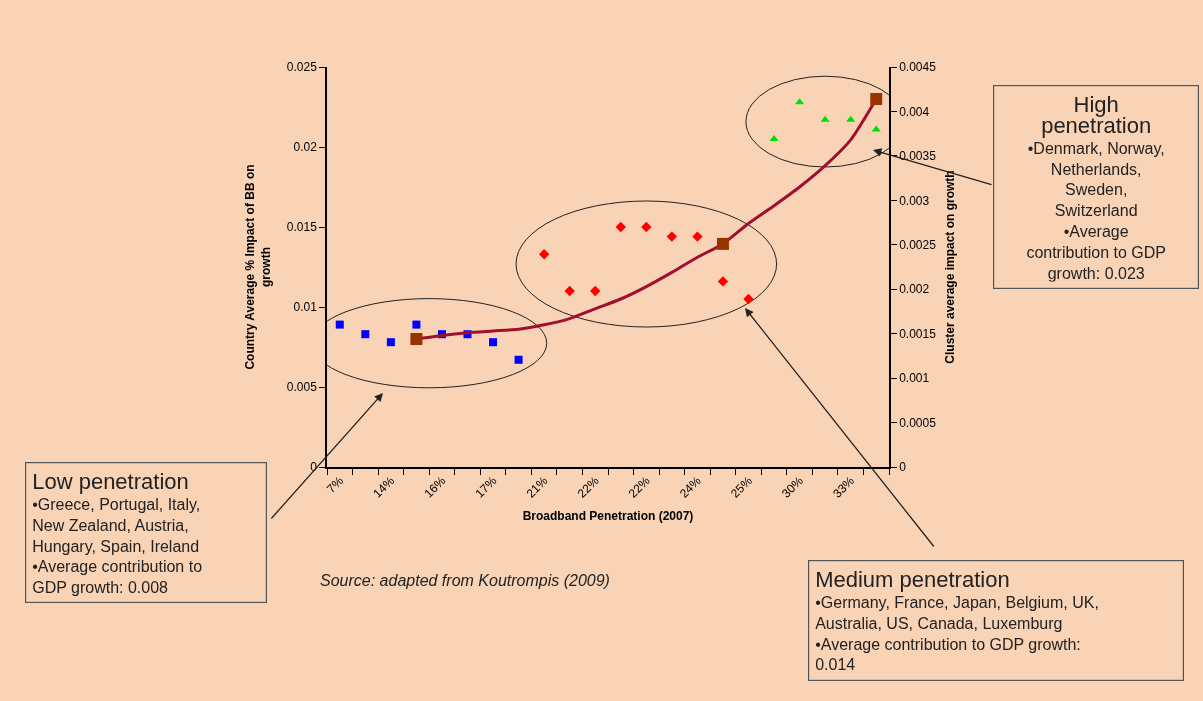 Image resolution: width=1203 pixels, height=701 pixels. What do you see at coordinates (914, 111) in the screenshot?
I see `y2-tick-label: 0.004` at bounding box center [914, 111].